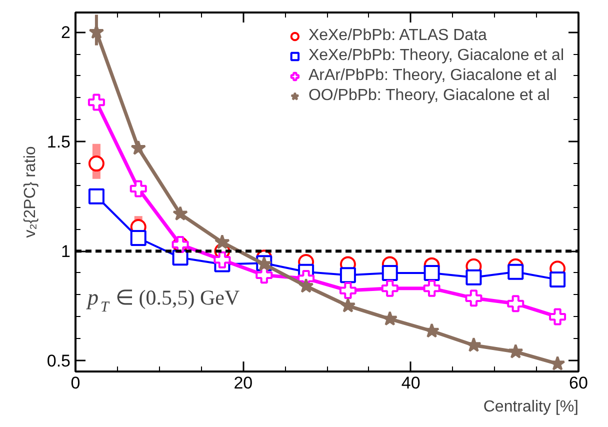 This screenshot has width=608, height=427. Describe the element at coordinates (397, 36) in the screenshot. I see `legend-label: XeXe/PbPb: ATLAS Data` at that location.